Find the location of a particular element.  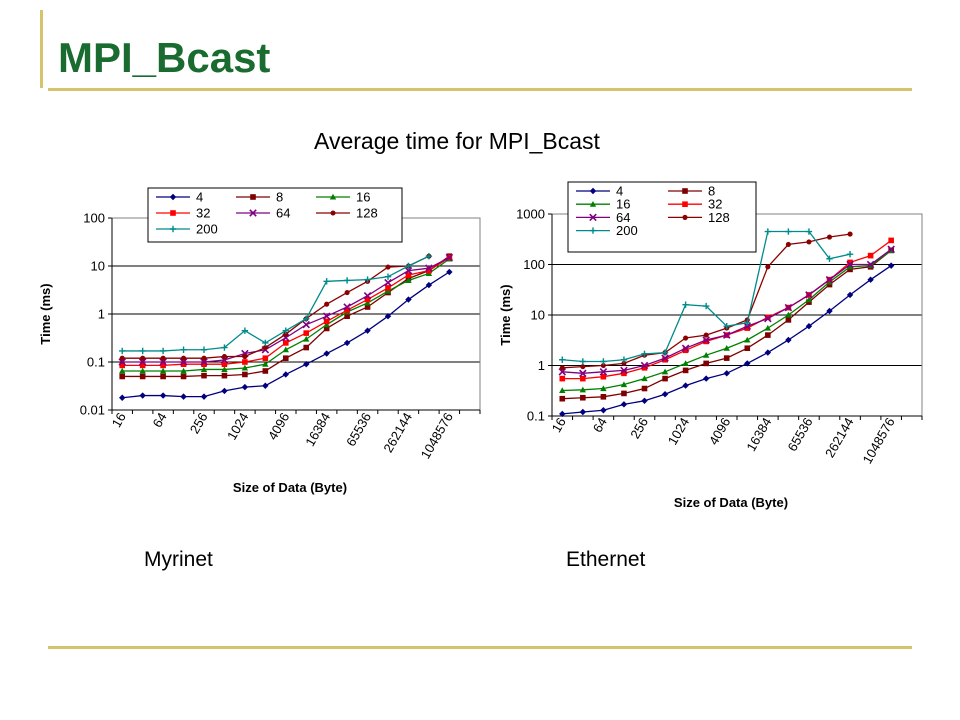

legend-label: 16 is located at coordinates (363, 197).